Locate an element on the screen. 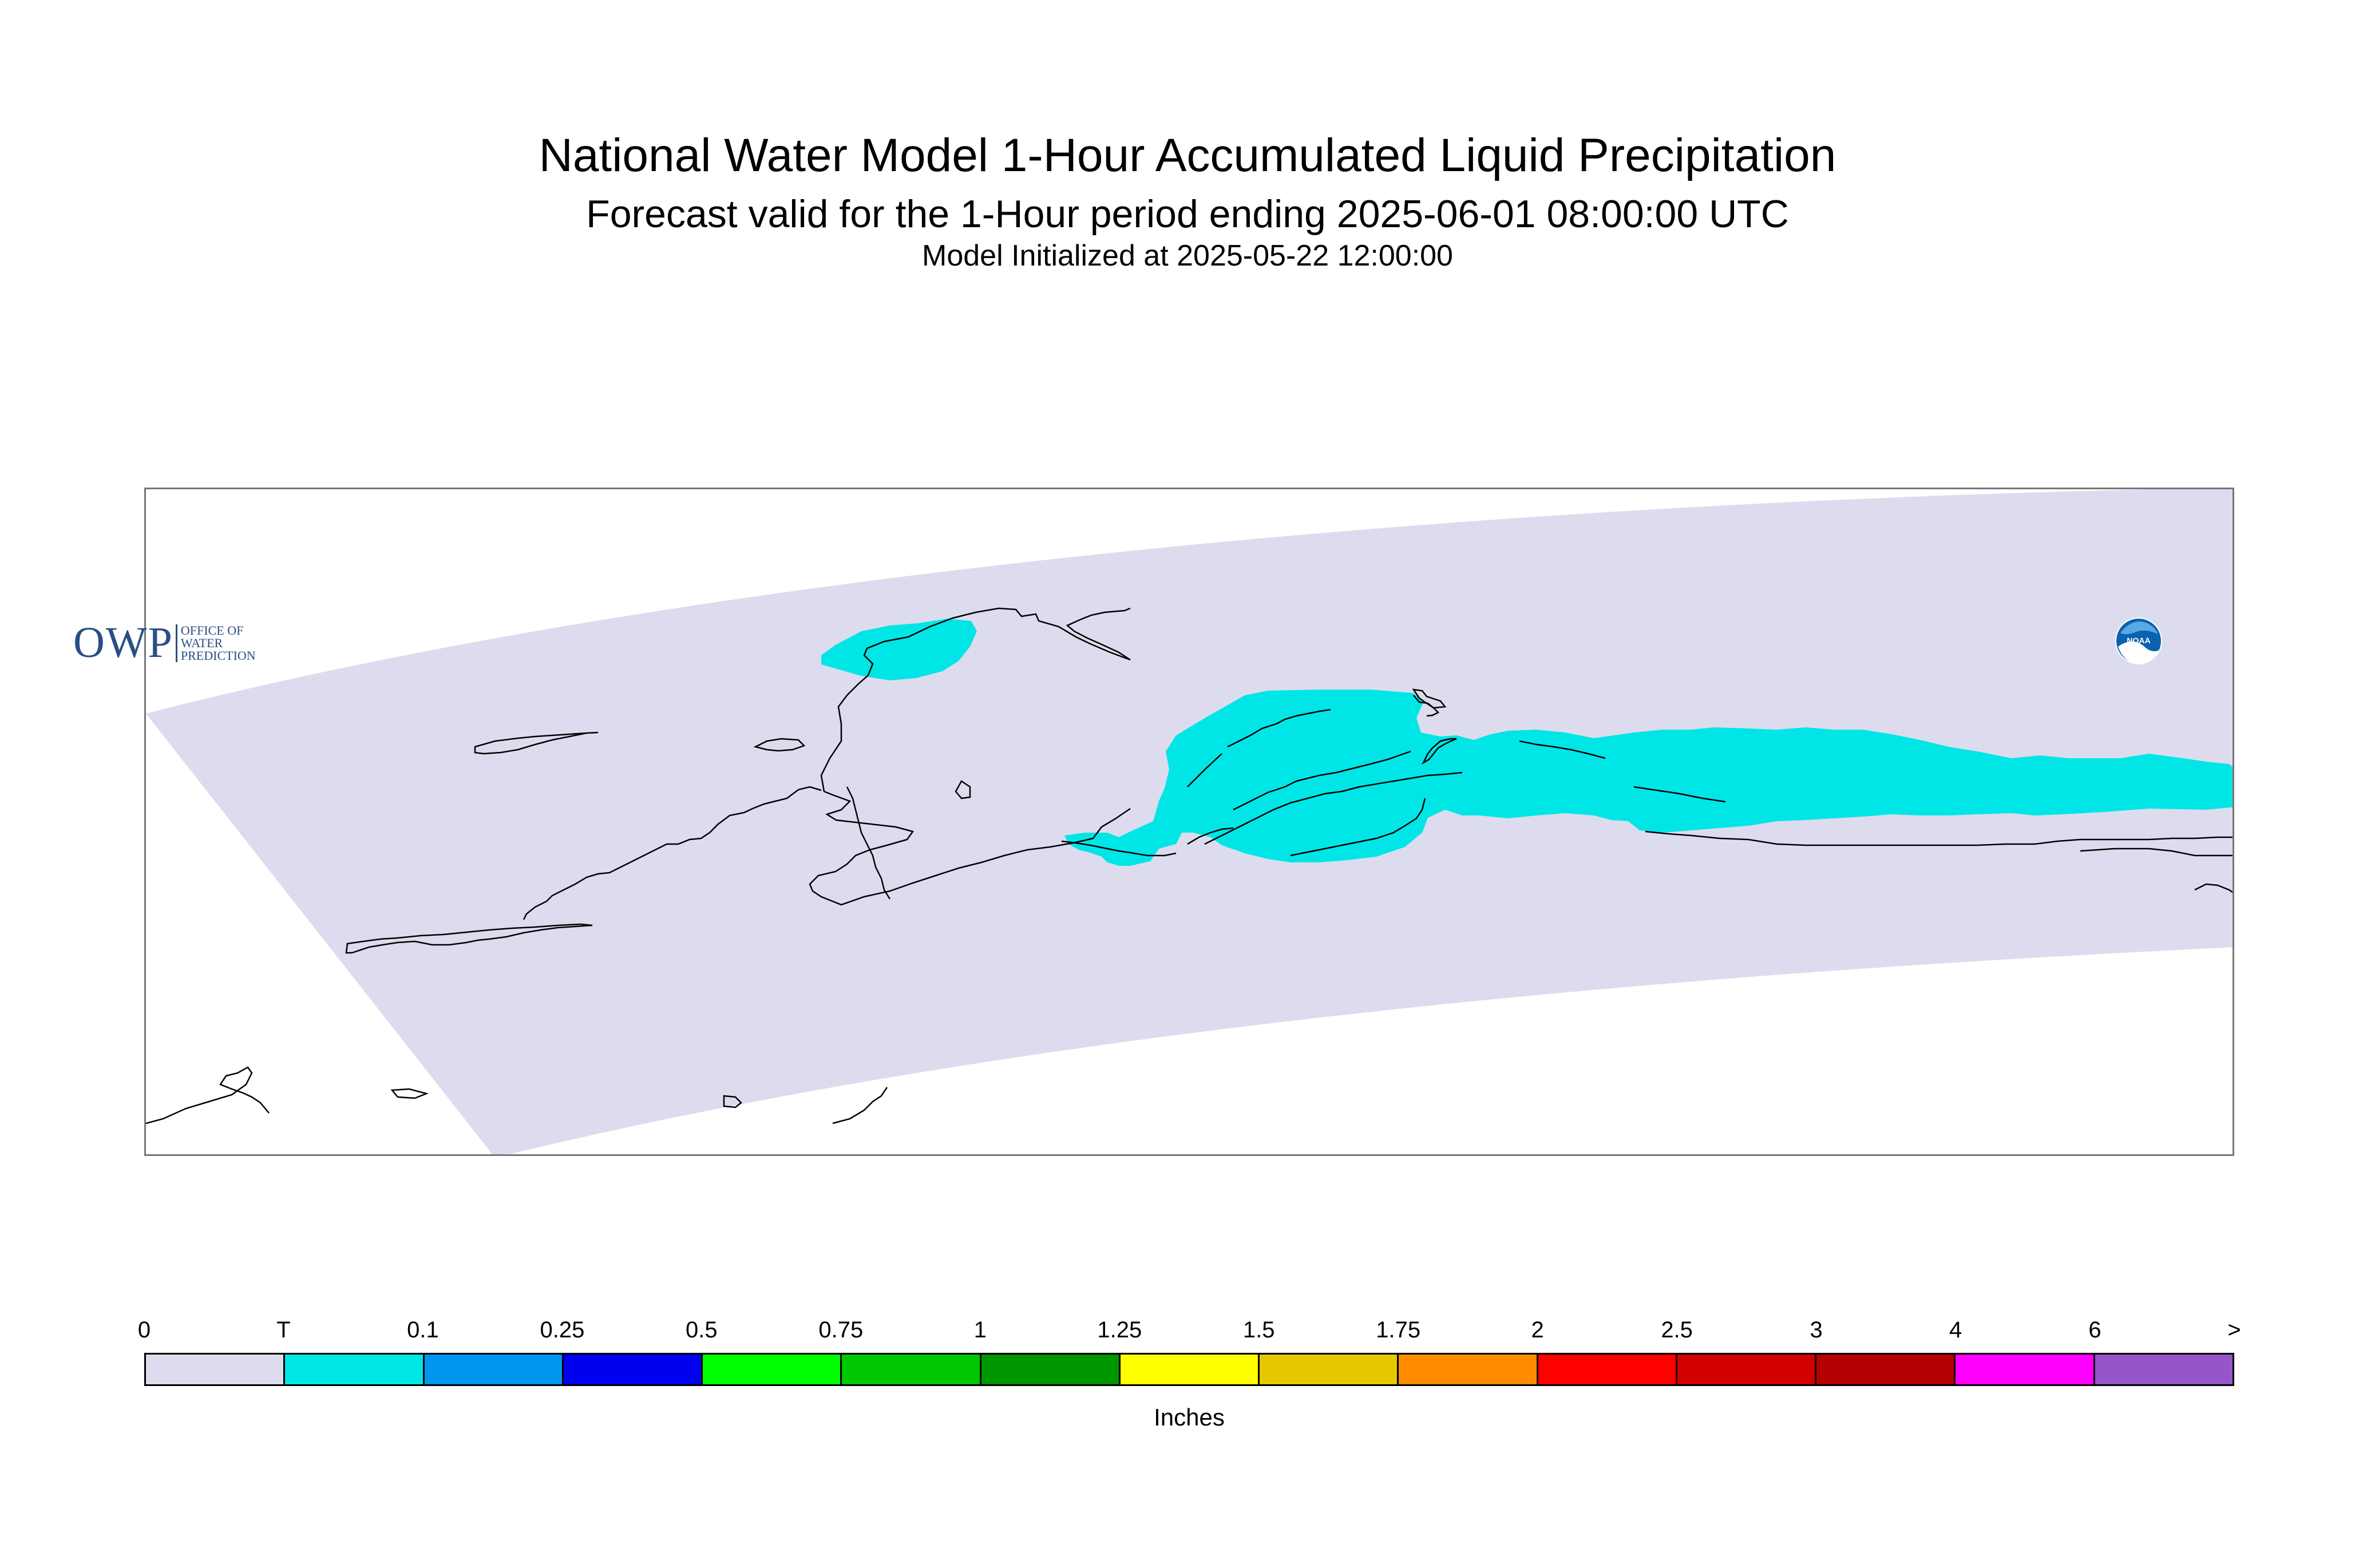 This screenshot has height=1568, width=2375. coastline-south is located at coordinates (208, 1095).